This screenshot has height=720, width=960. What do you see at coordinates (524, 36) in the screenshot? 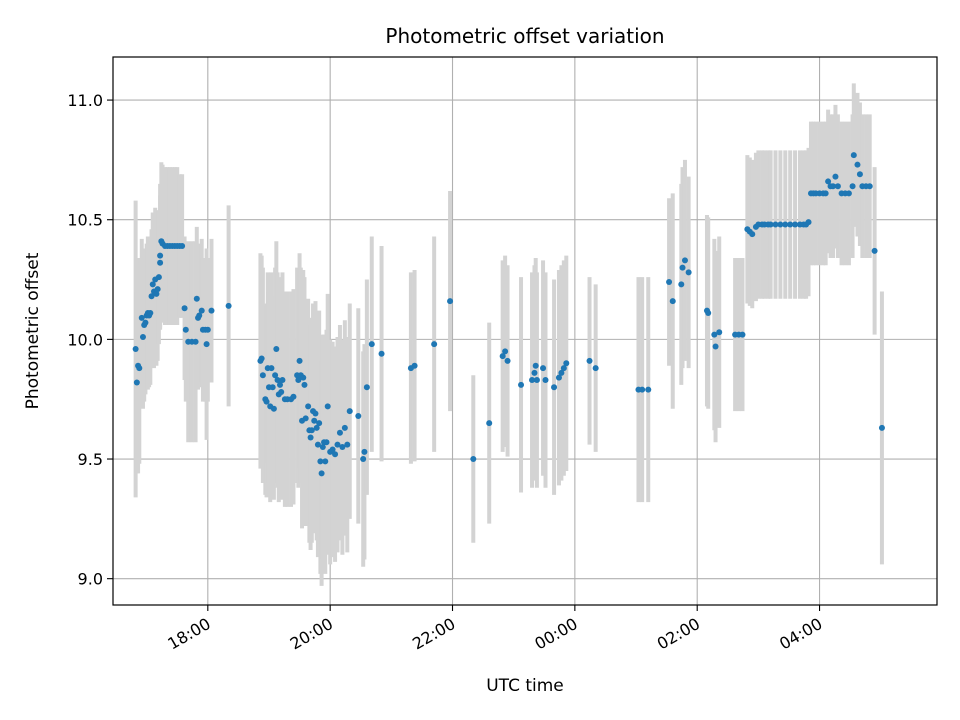
I see `chart-title: Photometric offset variation` at bounding box center [524, 36].